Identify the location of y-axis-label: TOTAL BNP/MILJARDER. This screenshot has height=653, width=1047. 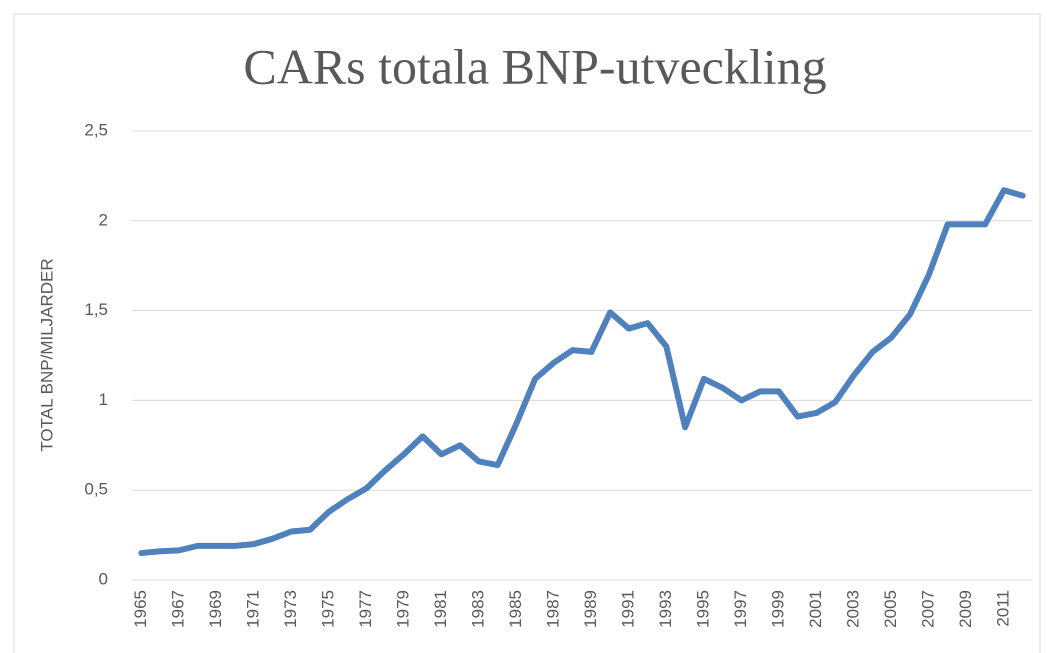
(46, 354).